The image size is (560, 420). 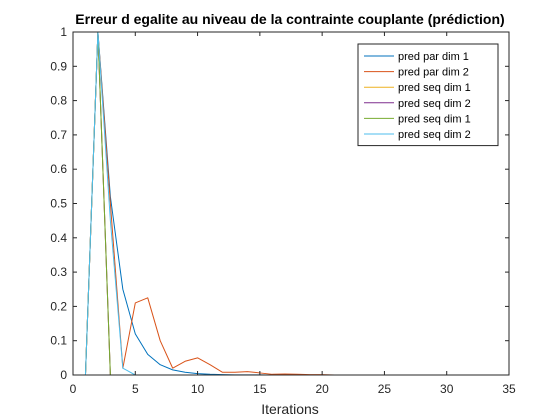 What do you see at coordinates (58, 101) in the screenshot?
I see `y-tick-label: 0.8` at bounding box center [58, 101].